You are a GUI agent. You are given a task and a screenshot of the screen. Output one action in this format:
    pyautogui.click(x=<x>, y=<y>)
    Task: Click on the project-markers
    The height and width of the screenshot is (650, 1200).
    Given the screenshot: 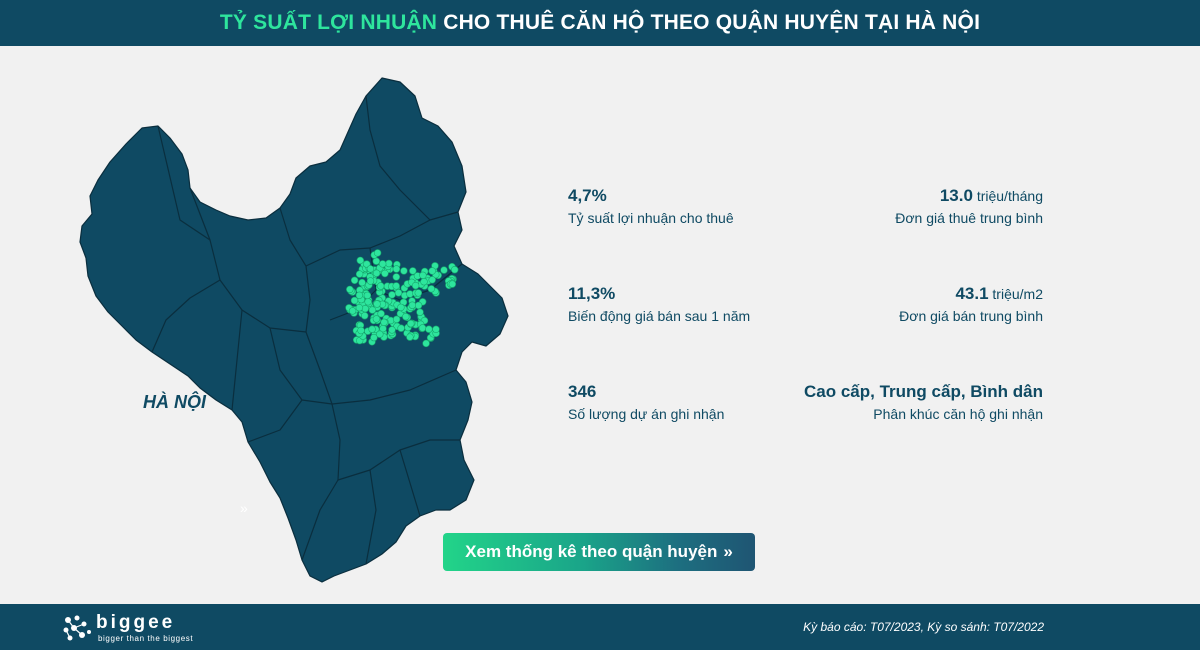 What is the action you would take?
    pyautogui.click(x=402, y=298)
    